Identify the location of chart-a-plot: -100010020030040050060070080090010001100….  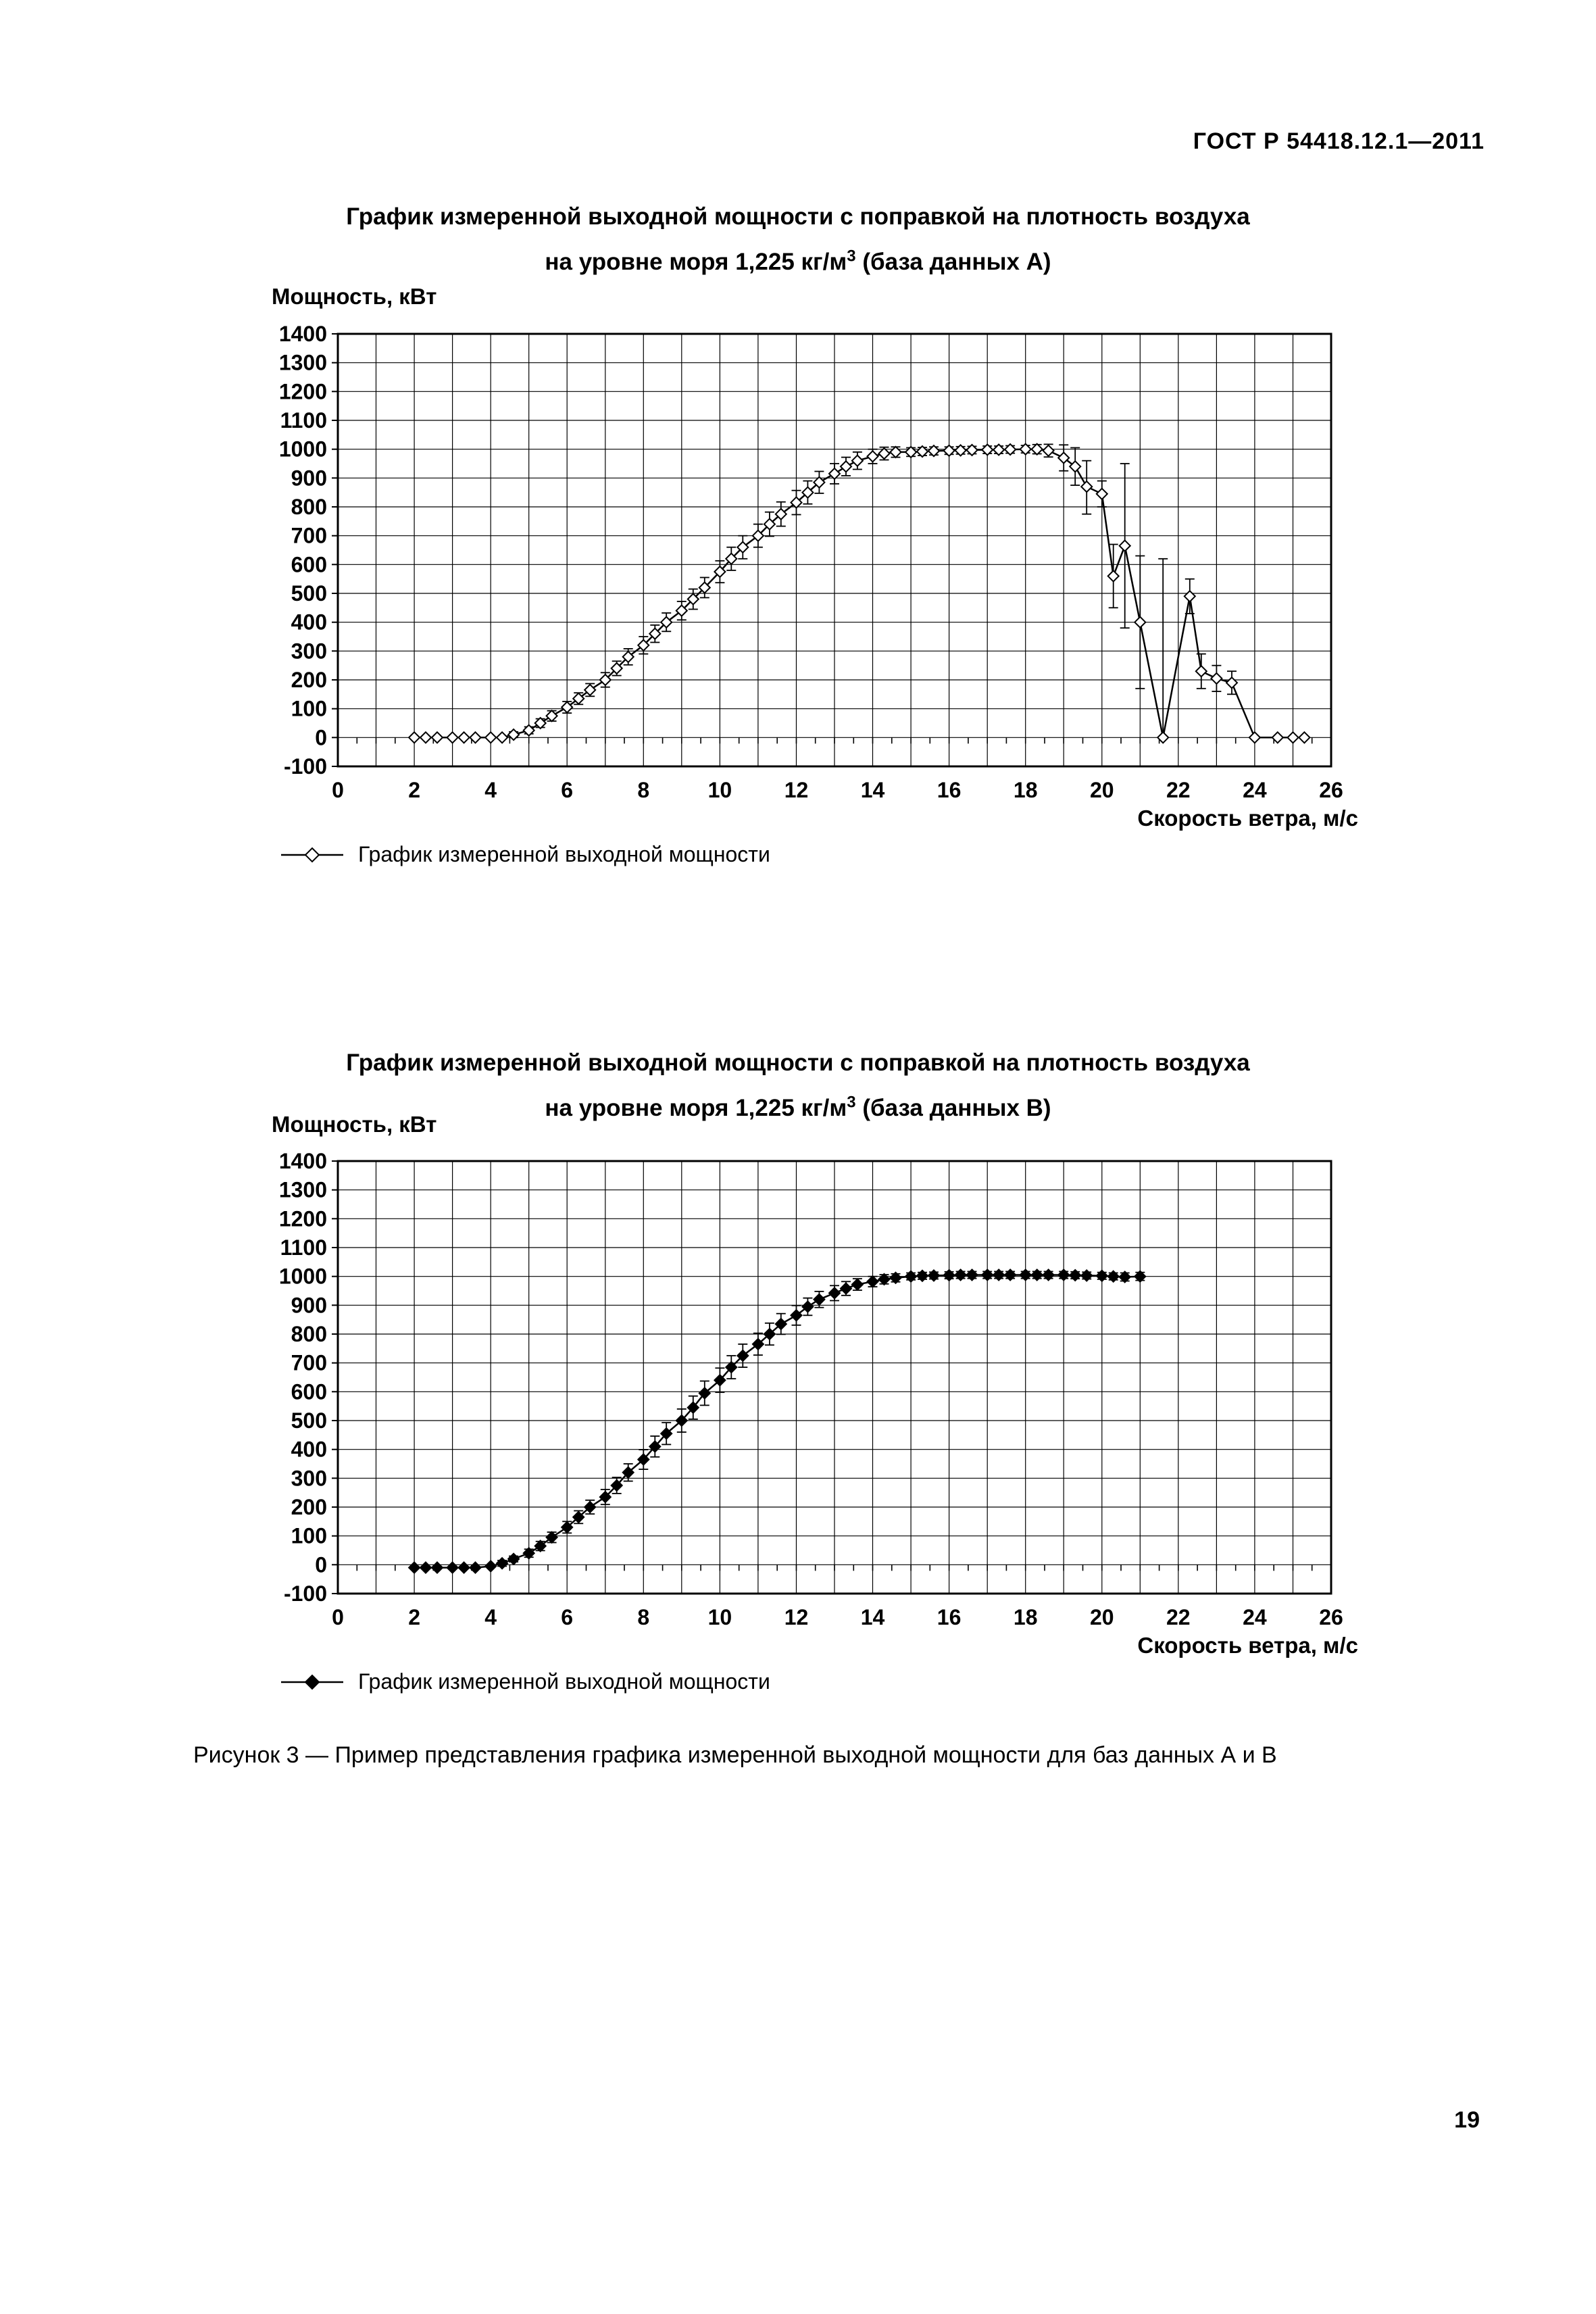
(811, 562).